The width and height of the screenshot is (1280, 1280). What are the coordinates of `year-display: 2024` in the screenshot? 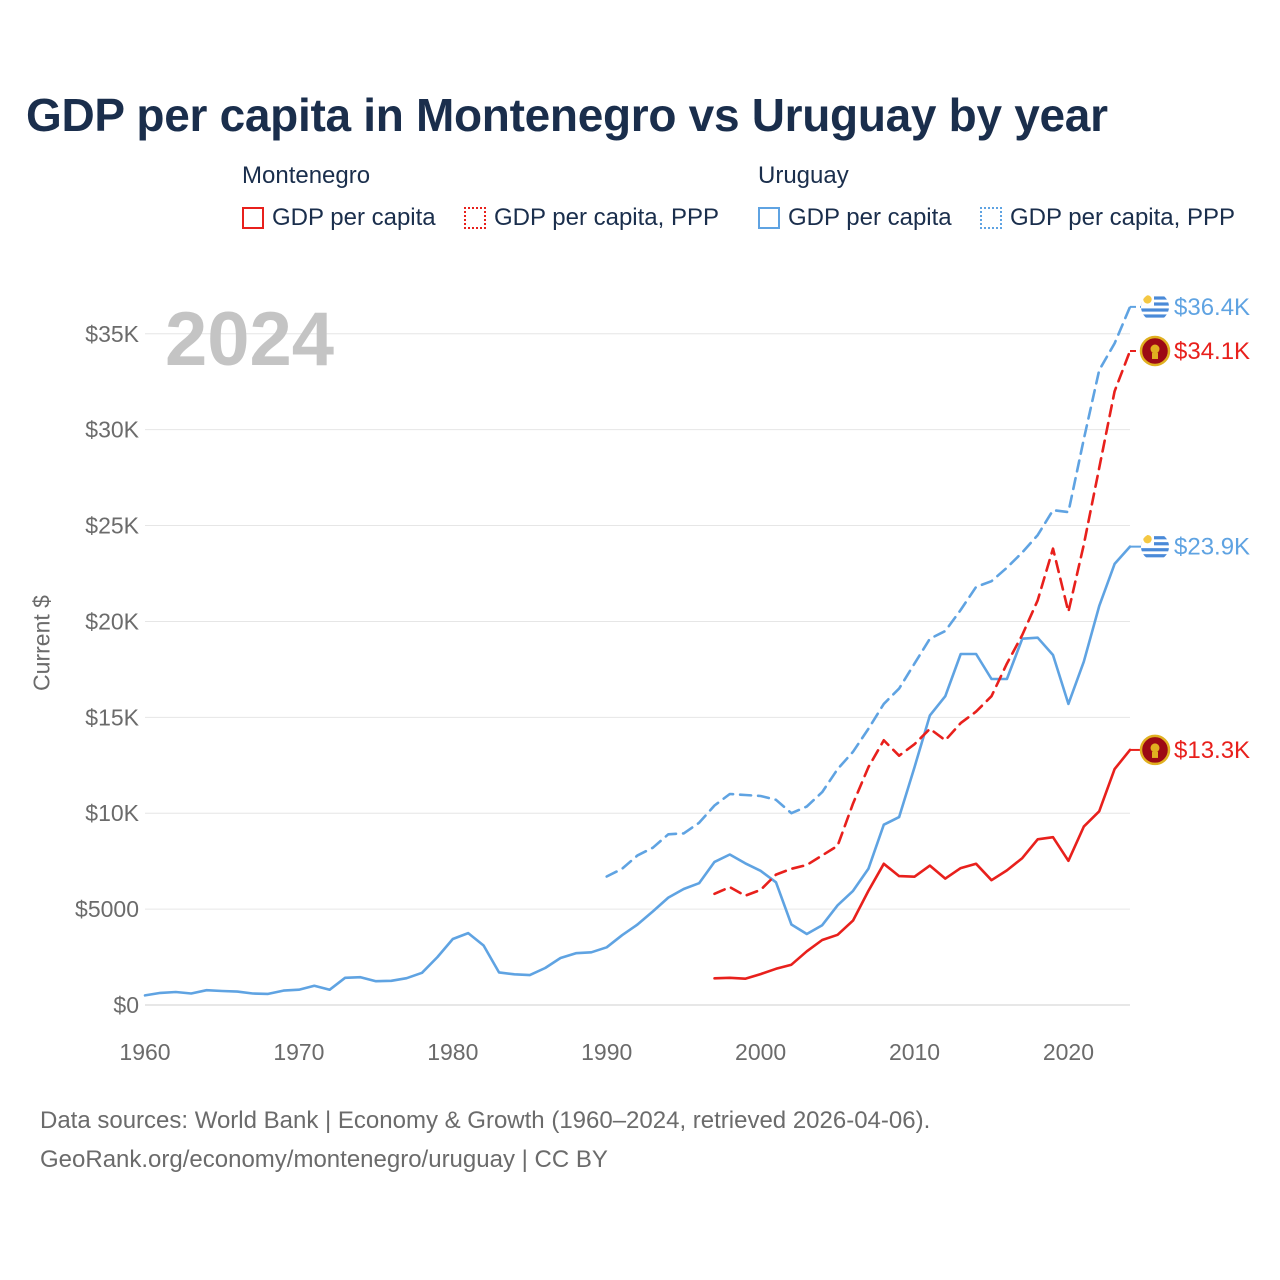 It's located at (250, 339).